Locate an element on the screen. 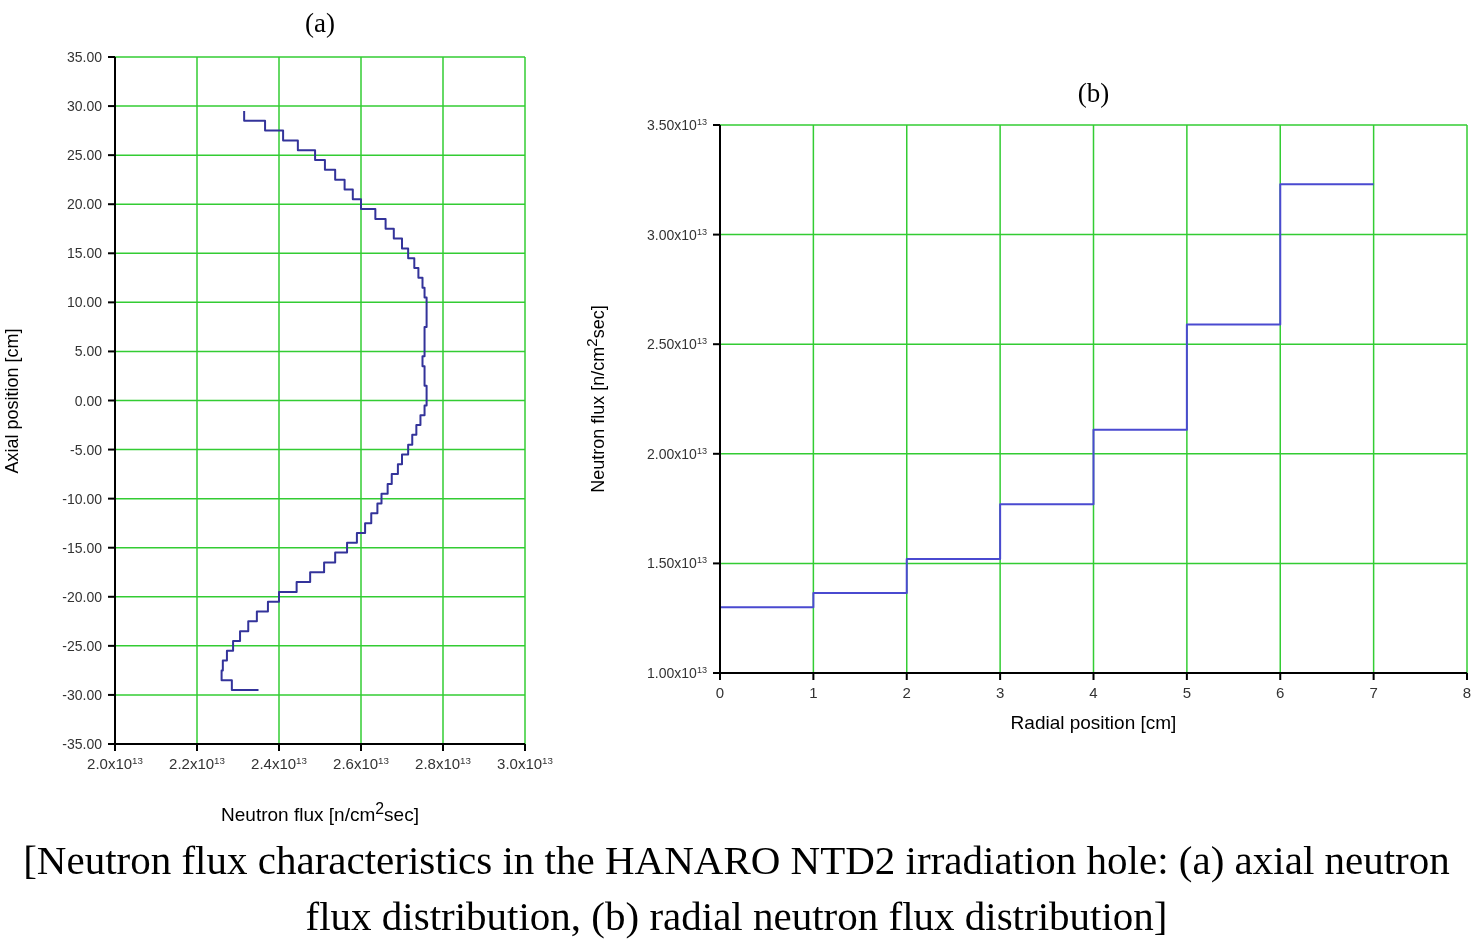 This screenshot has width=1473, height=946. y-tick-label: -10.00 is located at coordinates (82, 498).